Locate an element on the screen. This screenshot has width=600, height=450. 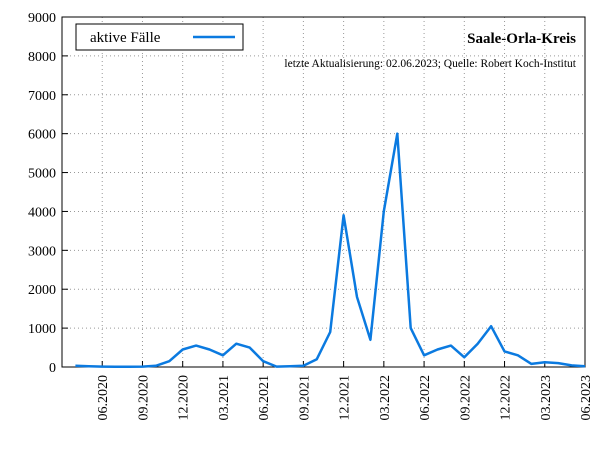
legend-label: aktive Fälle is located at coordinates (125, 38).